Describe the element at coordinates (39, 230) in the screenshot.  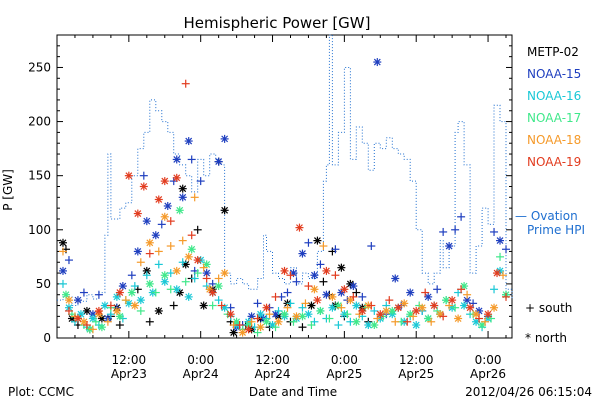
I see `y-tick-label: 100` at that location.